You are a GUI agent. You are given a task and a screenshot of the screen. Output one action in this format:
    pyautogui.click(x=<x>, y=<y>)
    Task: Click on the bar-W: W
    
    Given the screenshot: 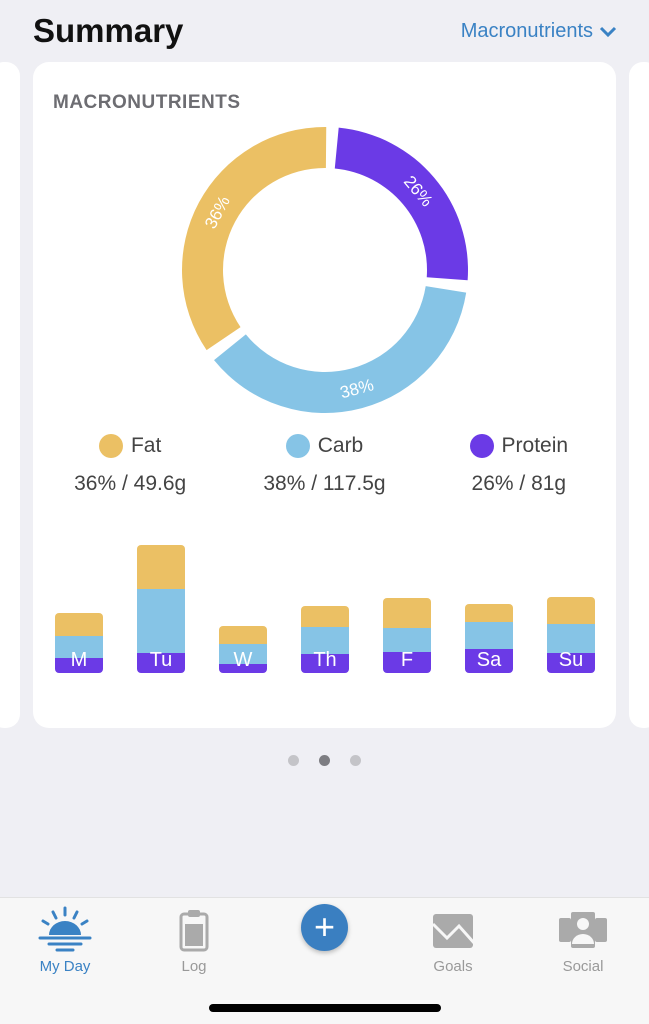 What is the action you would take?
    pyautogui.click(x=243, y=649)
    